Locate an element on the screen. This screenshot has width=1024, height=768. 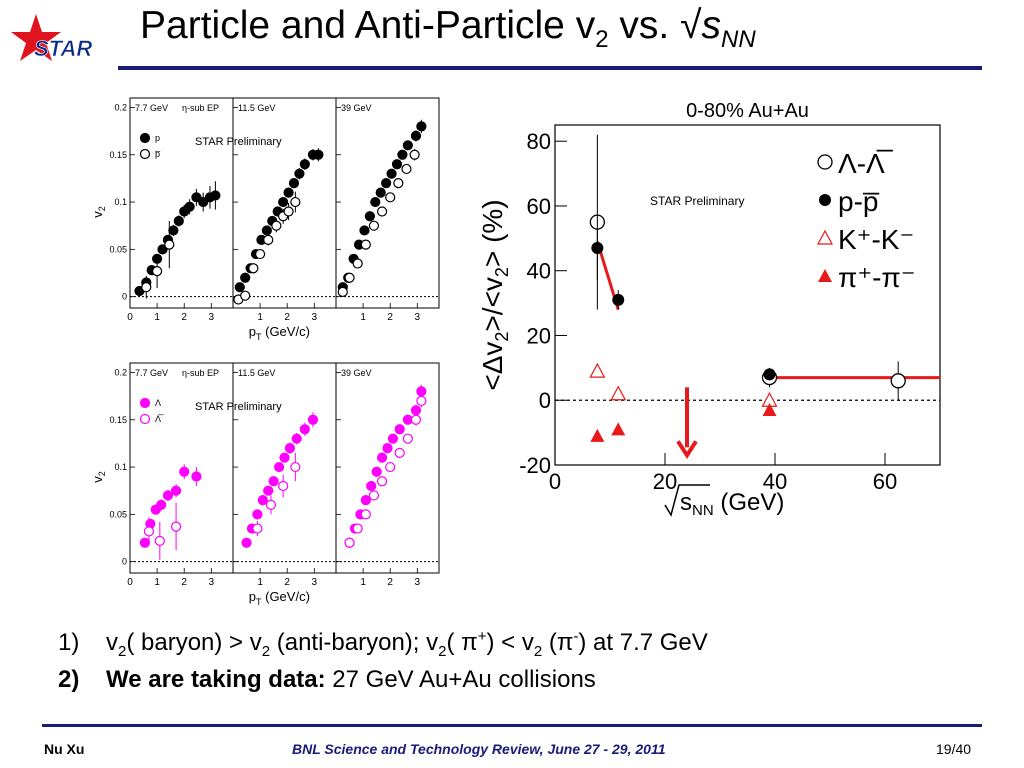
y-tick-label: 0.15 is located at coordinates (118, 420).